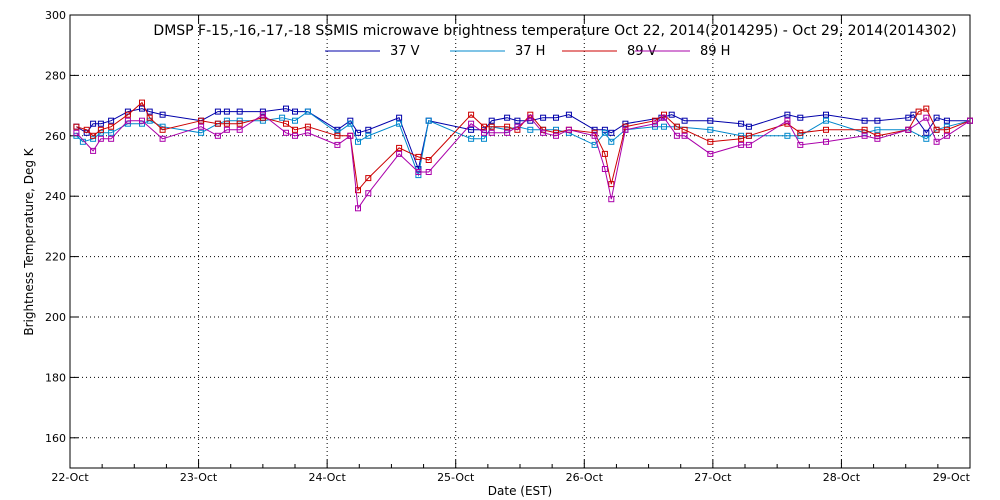  Describe the element at coordinates (55, 136) in the screenshot. I see `y-tick-label: 260` at that location.